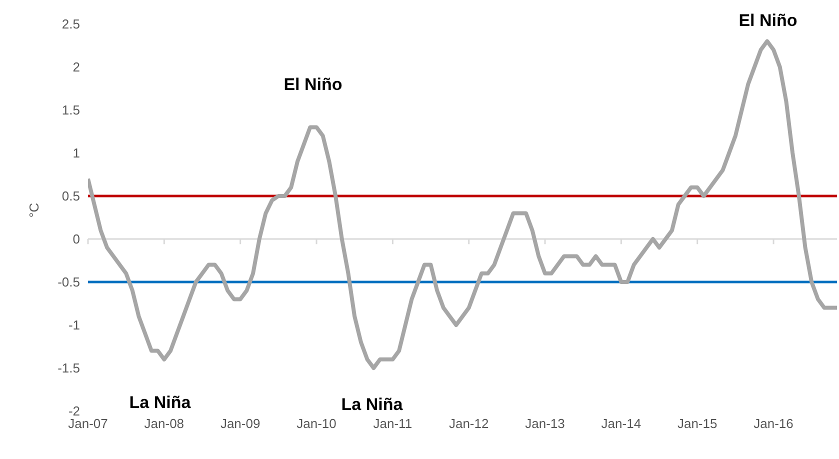 Image resolution: width=839 pixels, height=459 pixels. Describe the element at coordinates (71, 110) in the screenshot. I see `y-tick-label: 1.5` at that location.